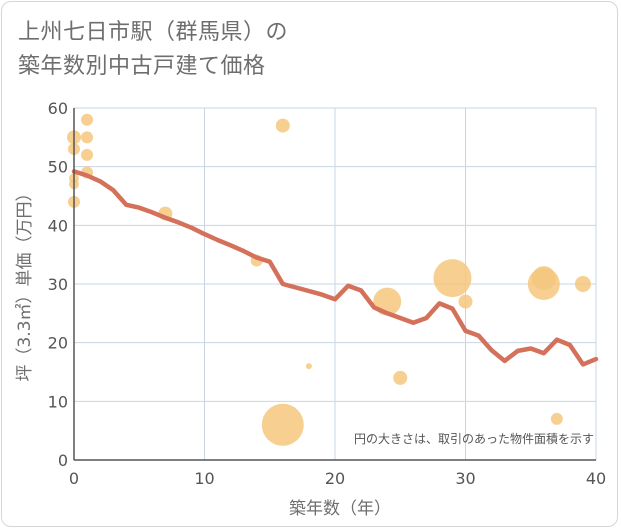 This screenshot has height=530, width=621. What do you see at coordinates (58, 401) in the screenshot?
I see `y-tick-label: 10` at bounding box center [58, 401].